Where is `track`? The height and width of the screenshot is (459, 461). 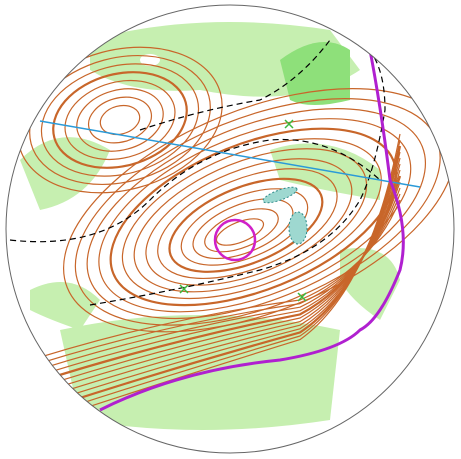 track is located at coordinates (235, 85).